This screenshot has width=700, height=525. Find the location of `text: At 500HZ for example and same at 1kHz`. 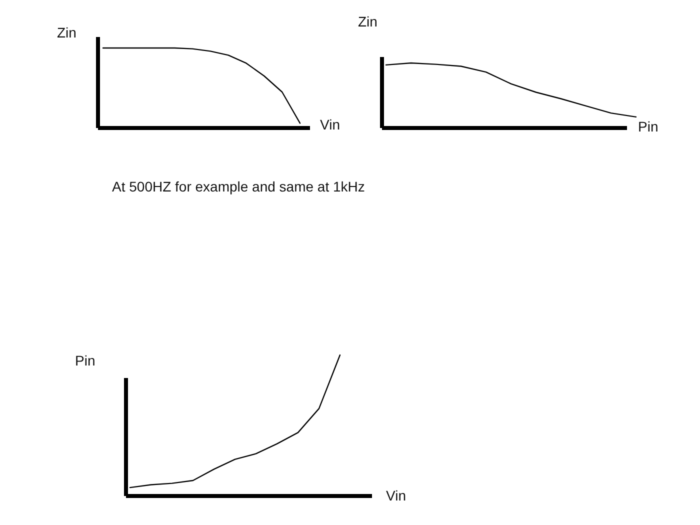

text: At 500HZ for example and same at 1kHz is located at coordinates (238, 186).